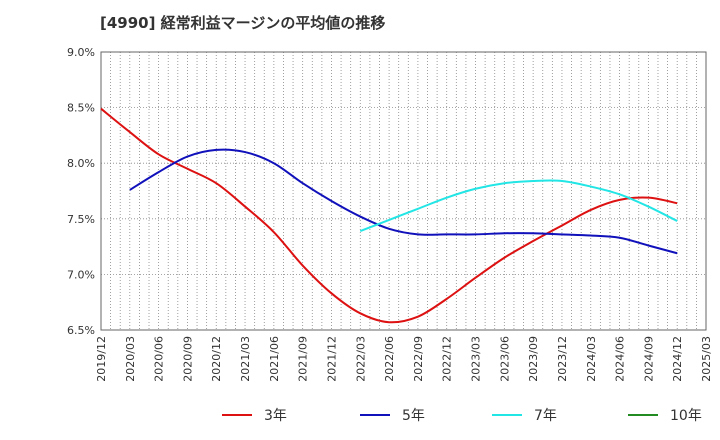  I want to click on y-tick-label: 8.0%, so click(81, 163).